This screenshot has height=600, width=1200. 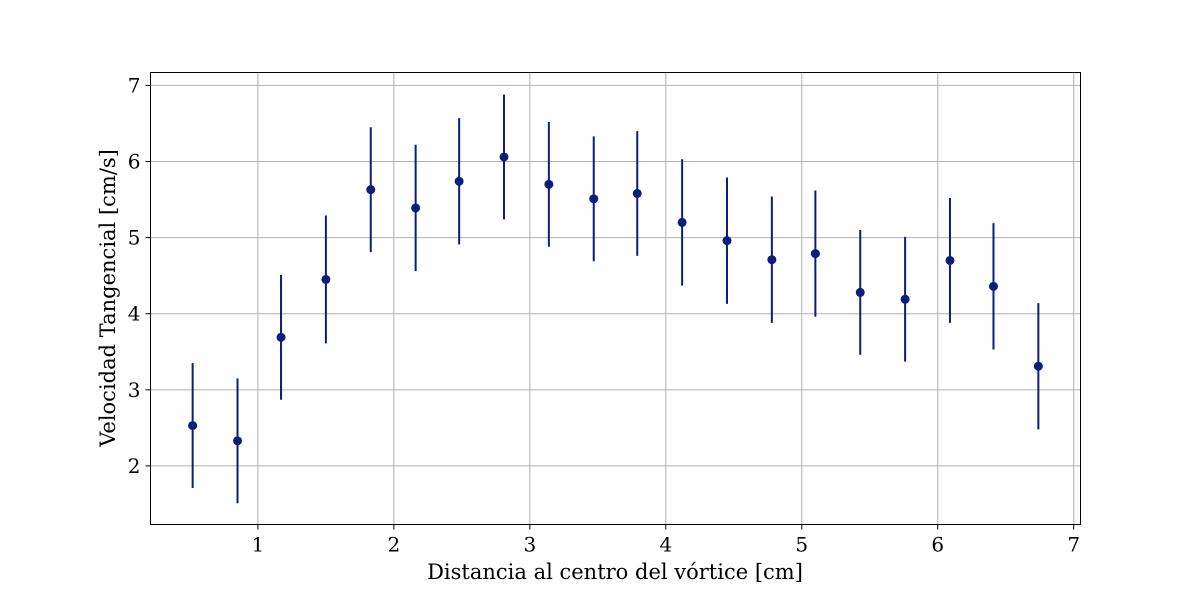 I want to click on x-tick-label: 7, so click(x=1073, y=545).